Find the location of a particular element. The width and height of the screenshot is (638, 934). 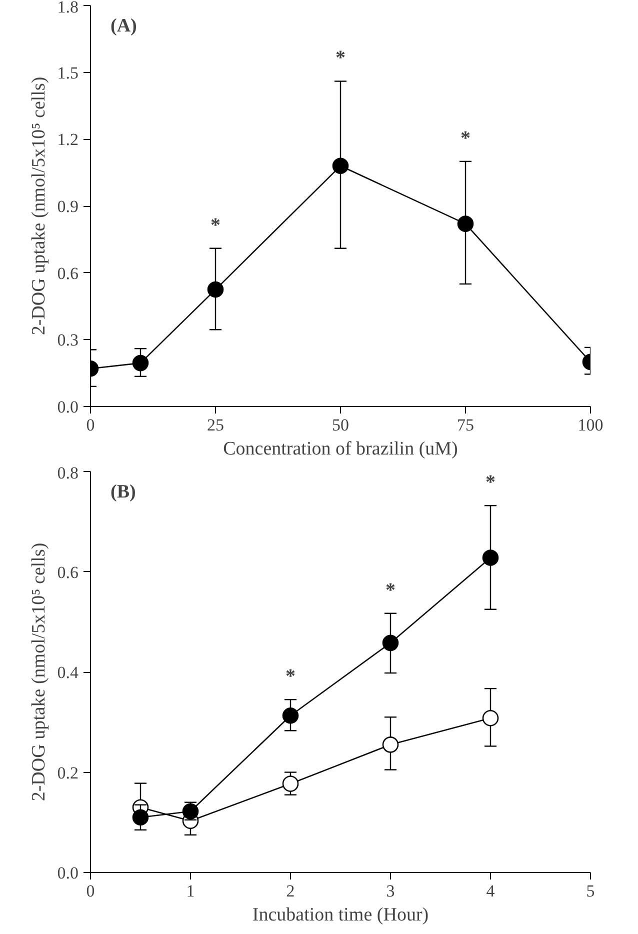

y-tick-label: 0.8 is located at coordinates (67, 473).